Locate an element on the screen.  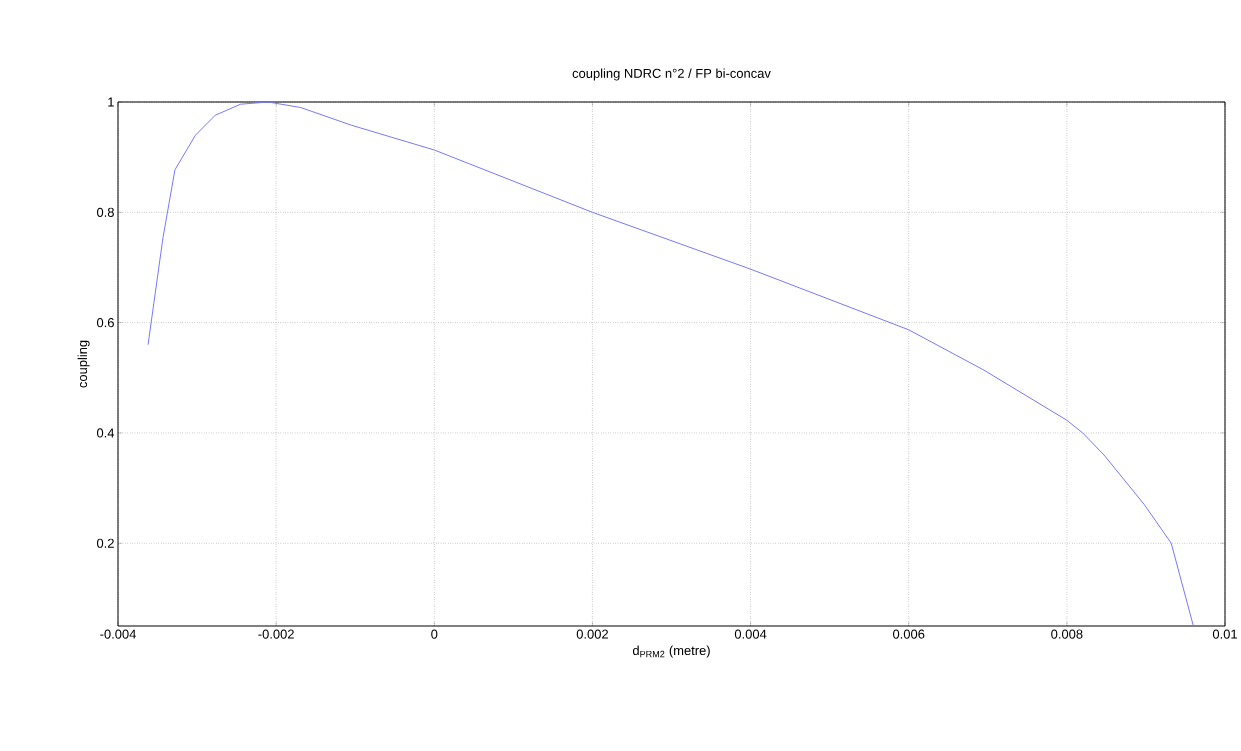
y-tick-label: 1 is located at coordinates (111, 102).